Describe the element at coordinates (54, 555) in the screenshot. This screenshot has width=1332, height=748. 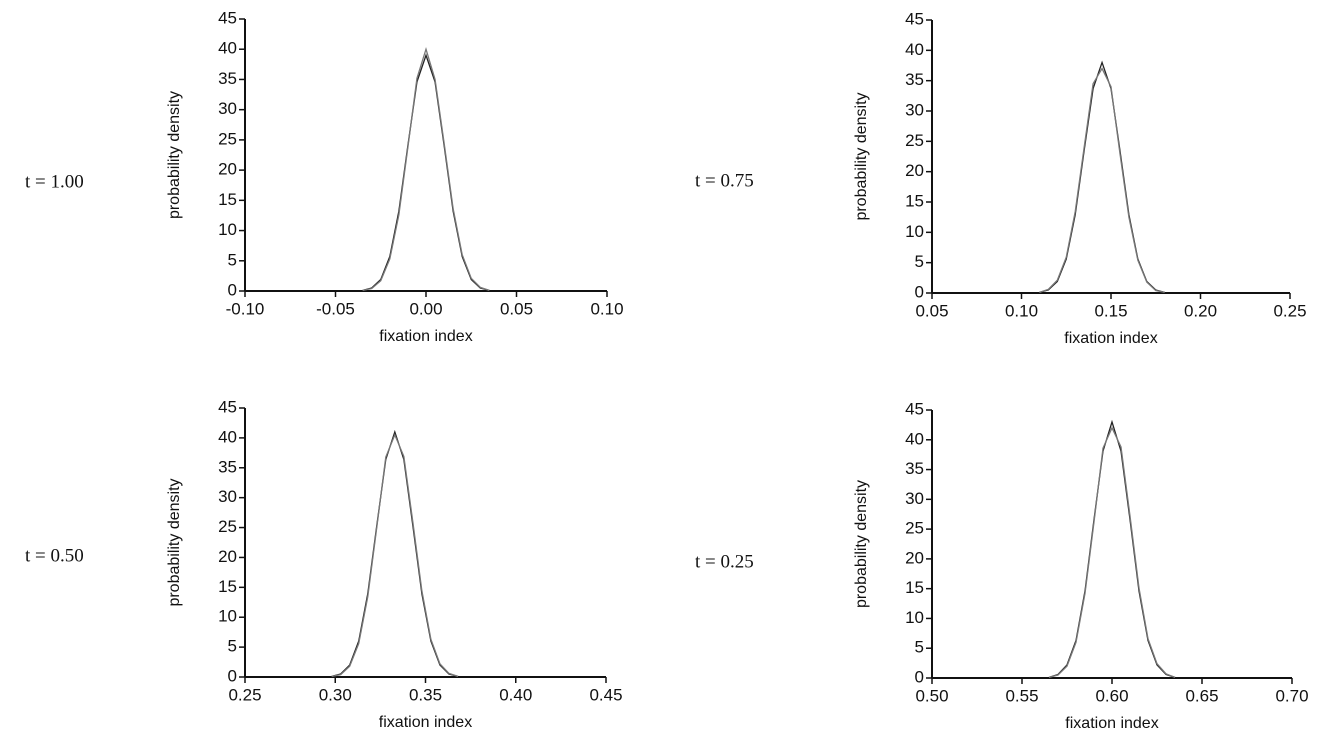
I see `panel-label: t = 0.50` at that location.